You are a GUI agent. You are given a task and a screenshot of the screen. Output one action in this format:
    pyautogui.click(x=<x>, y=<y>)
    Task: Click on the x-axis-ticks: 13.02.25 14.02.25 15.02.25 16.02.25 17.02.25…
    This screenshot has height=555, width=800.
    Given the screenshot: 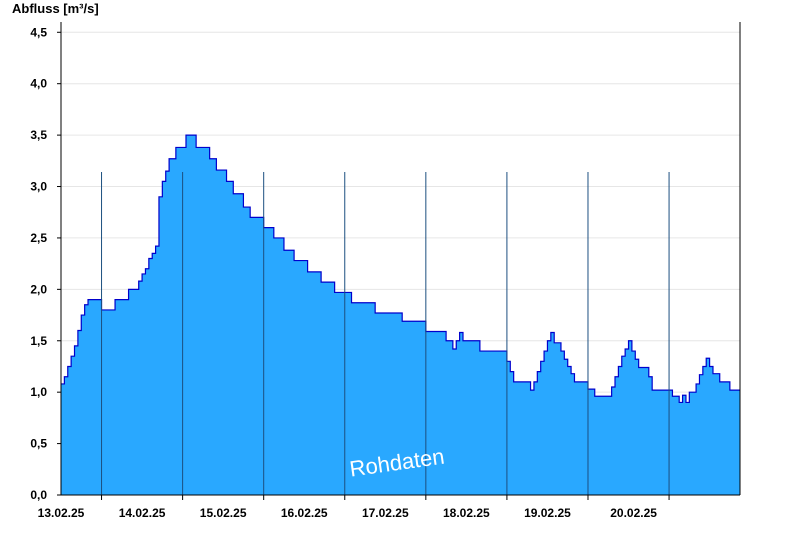 What is the action you would take?
    pyautogui.click(x=354, y=507)
    